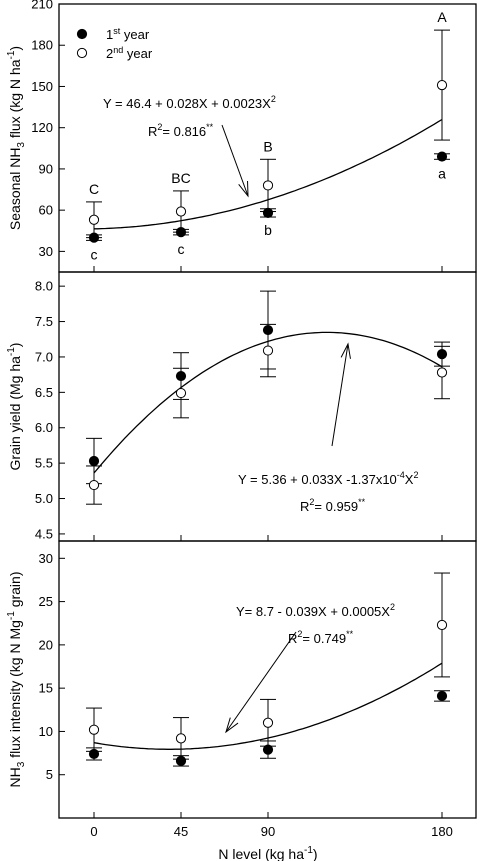 Image resolution: width=484 pixels, height=861 pixels. What do you see at coordinates (109, 53) in the screenshot?
I see `legend-base: 2` at bounding box center [109, 53].